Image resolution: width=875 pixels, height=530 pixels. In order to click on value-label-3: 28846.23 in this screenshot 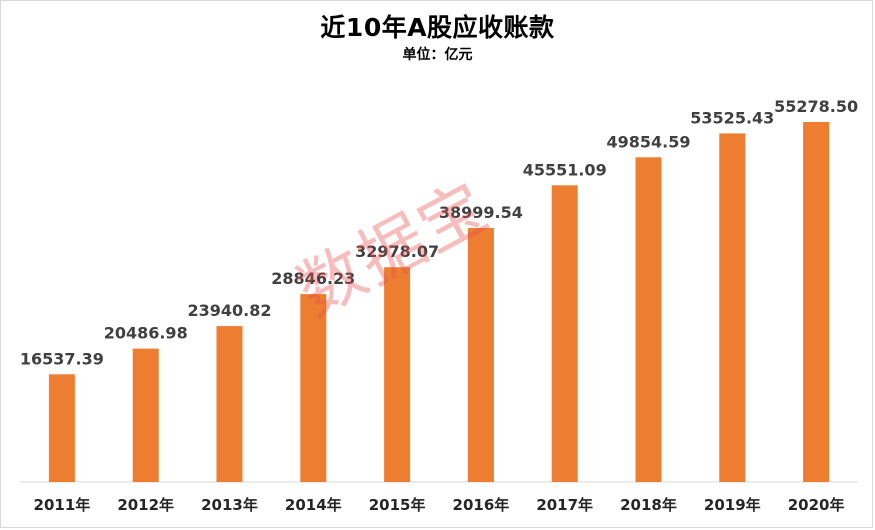, I will do `click(313, 278)`.